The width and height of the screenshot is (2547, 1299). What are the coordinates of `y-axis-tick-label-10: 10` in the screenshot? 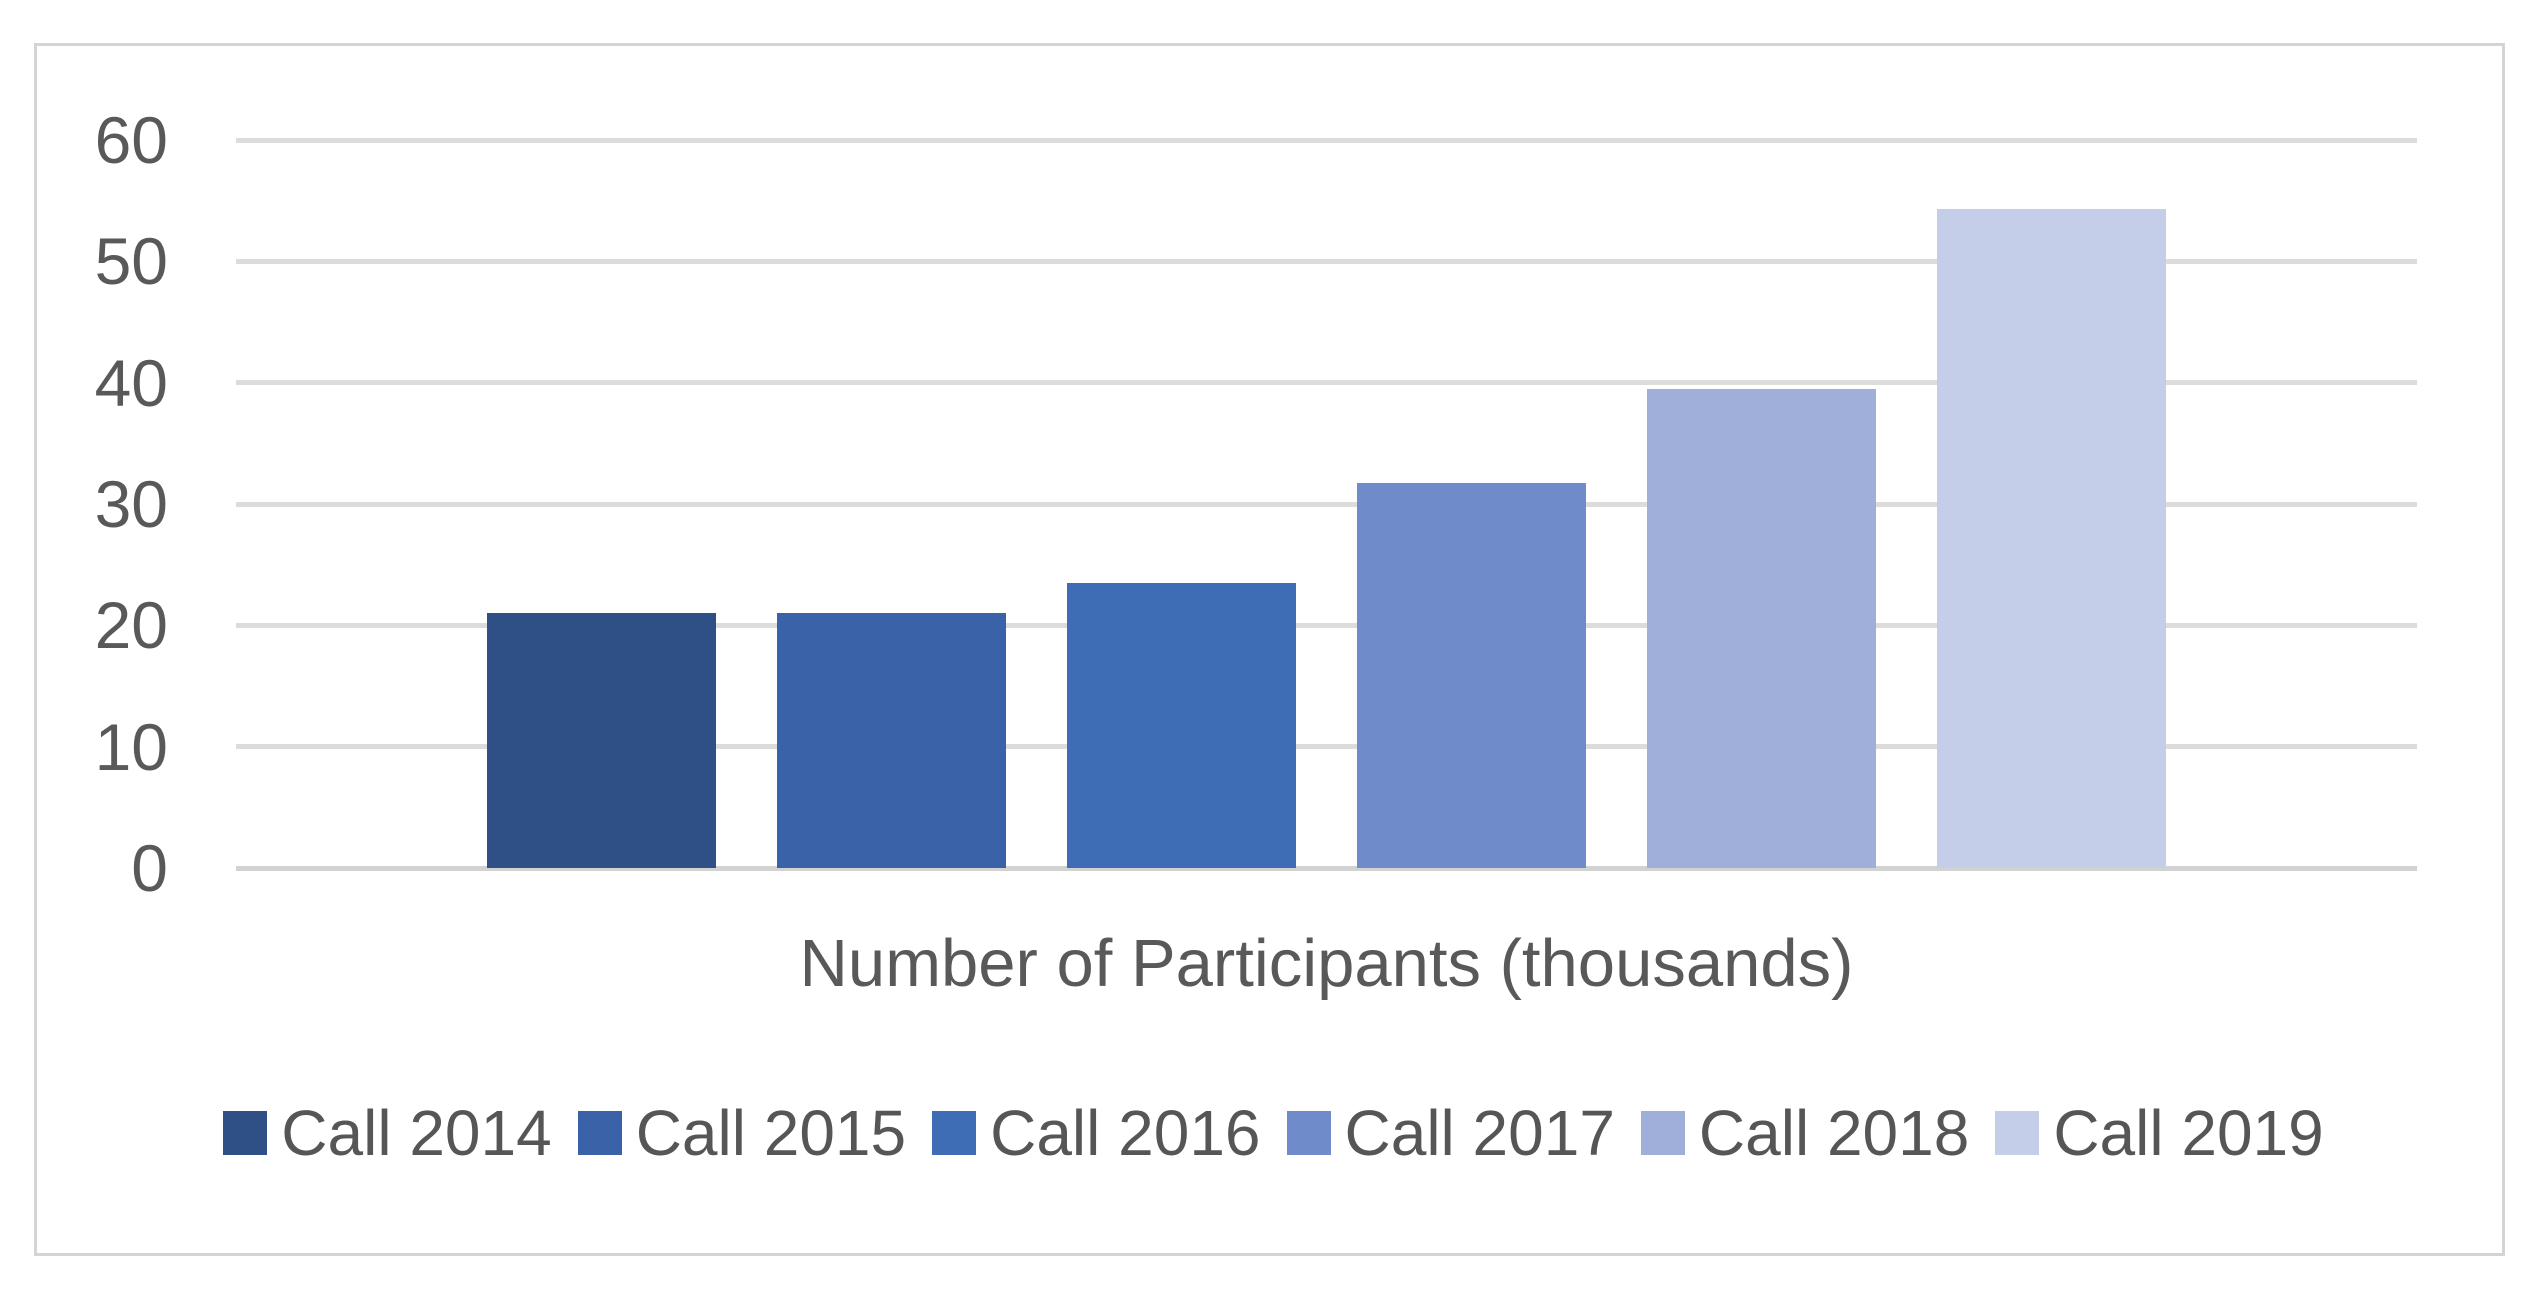 It's located at (131, 746).